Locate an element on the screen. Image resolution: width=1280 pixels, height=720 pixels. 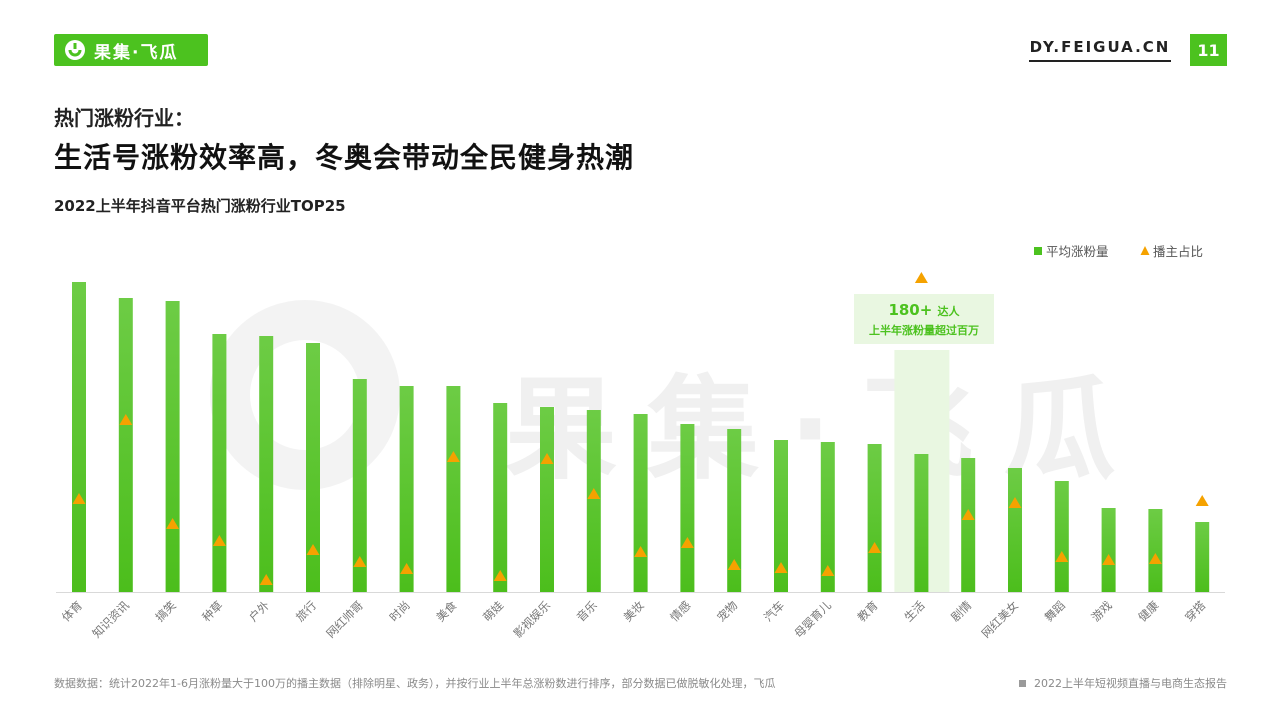
x-tick-label: 网红帅哥 is located at coordinates (344, 619).